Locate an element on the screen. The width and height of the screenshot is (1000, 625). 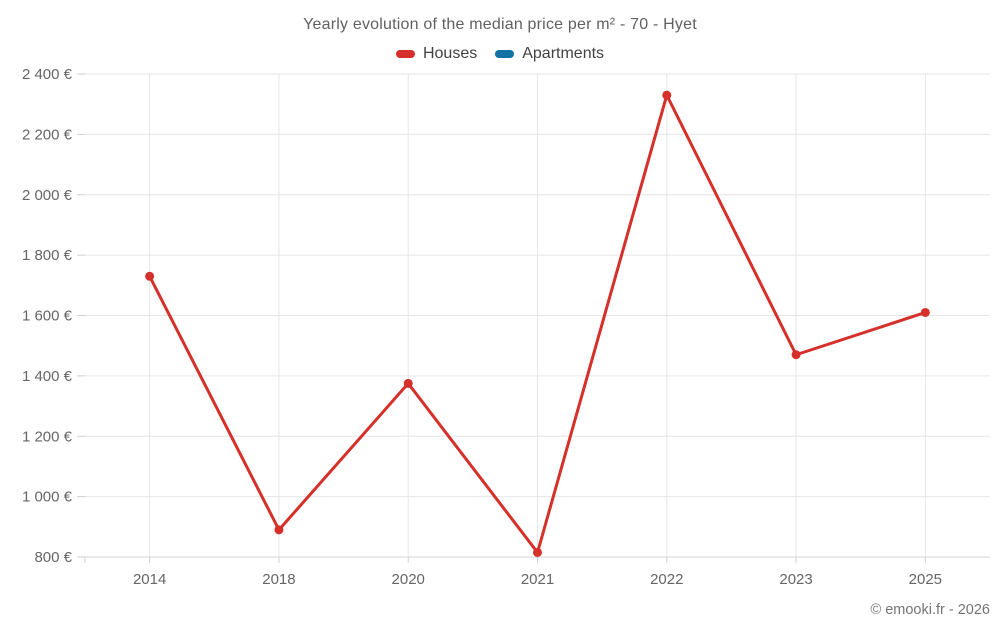
legend-swatch-apartments is located at coordinates (505, 54).